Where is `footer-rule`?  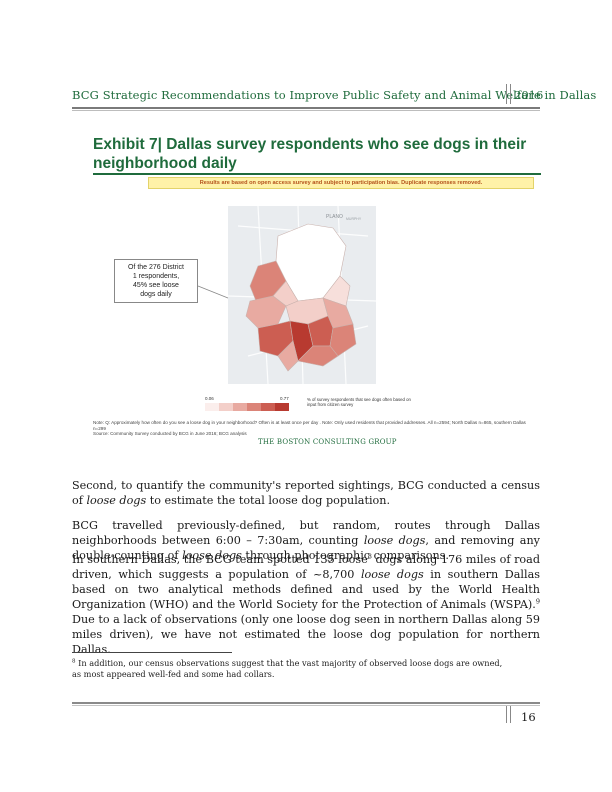
footer-rule is located at coordinates (306, 703).